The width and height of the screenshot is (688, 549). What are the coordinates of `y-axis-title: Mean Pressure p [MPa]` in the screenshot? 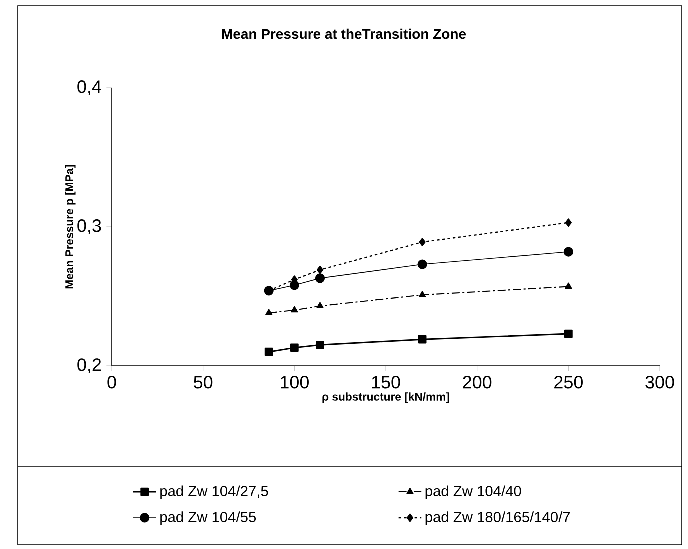 It's located at (70, 227).